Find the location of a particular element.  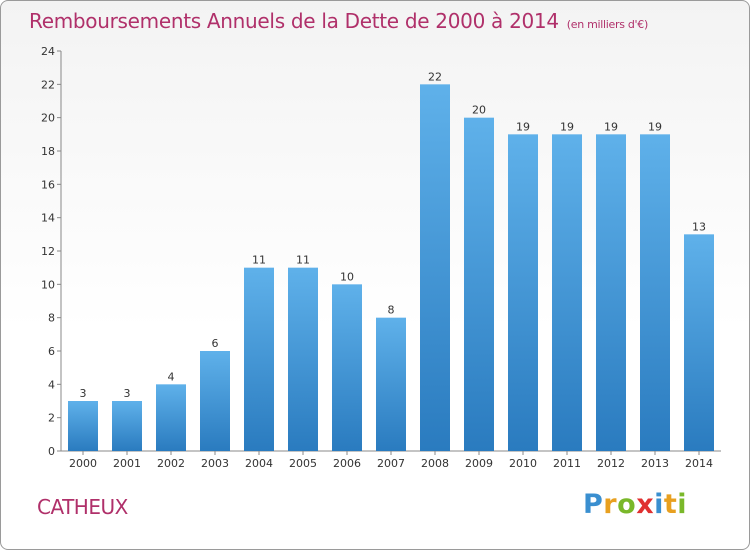

title-unit: (en milliers d'€) is located at coordinates (607, 24).